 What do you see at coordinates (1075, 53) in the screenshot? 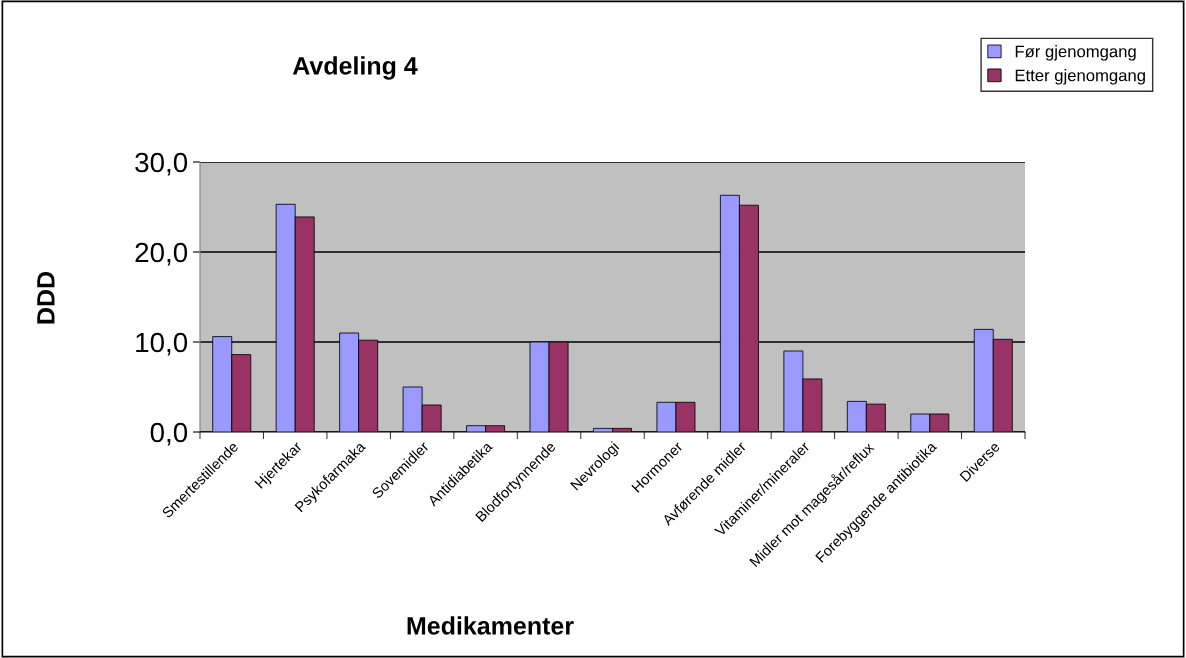
I see `legend-label: Før gjenomgang` at bounding box center [1075, 53].